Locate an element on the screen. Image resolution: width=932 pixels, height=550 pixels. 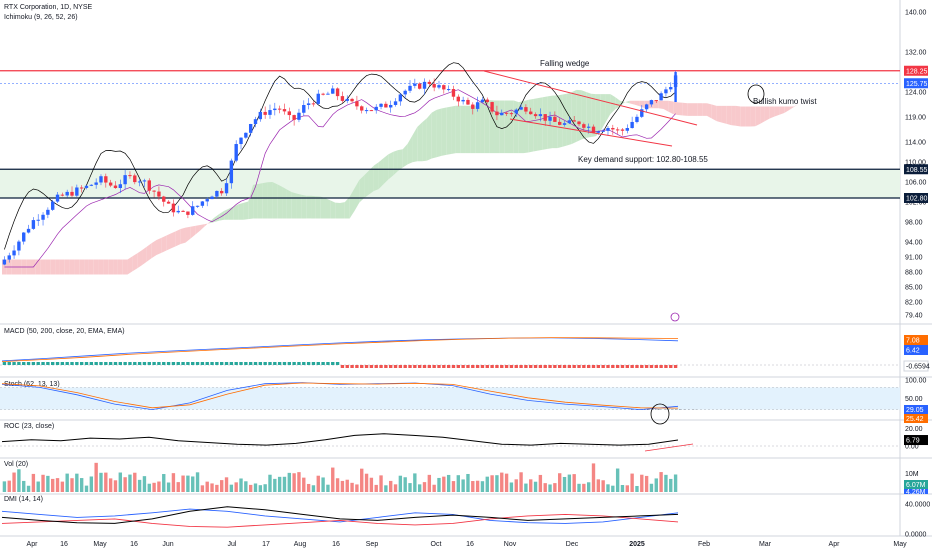
kumo-twist-label: Bullish kumo twist is located at coordinates (785, 101).